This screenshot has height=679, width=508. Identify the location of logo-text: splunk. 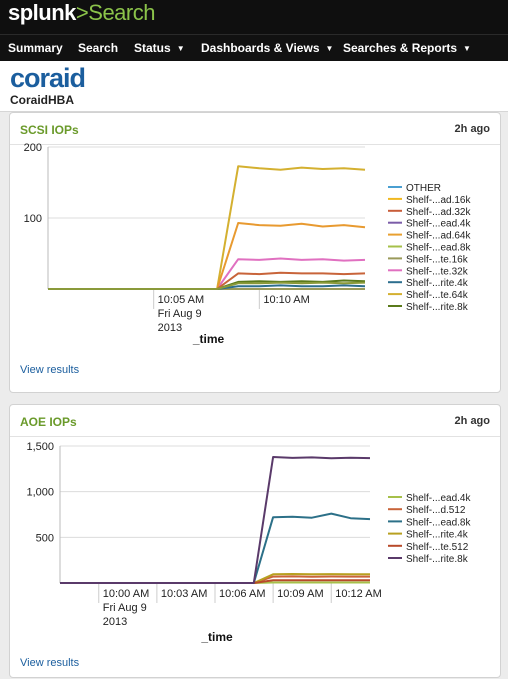
(42, 12).